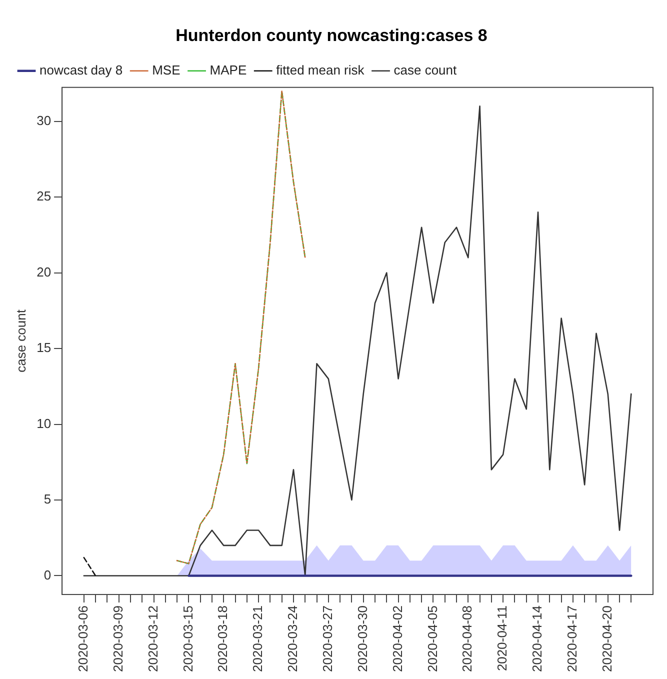  I want to click on x-tick-label: 2020-04-14, so click(537, 639).